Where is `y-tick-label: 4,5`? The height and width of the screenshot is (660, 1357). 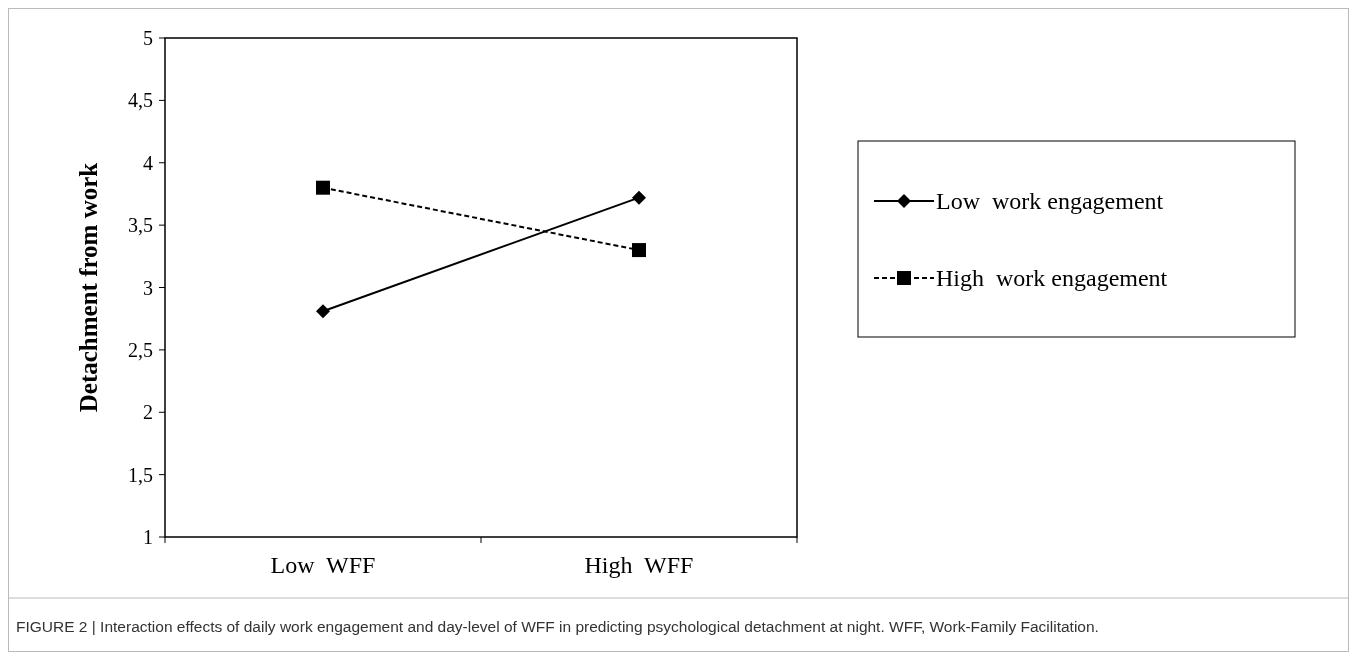 y-tick-label: 4,5 is located at coordinates (140, 100).